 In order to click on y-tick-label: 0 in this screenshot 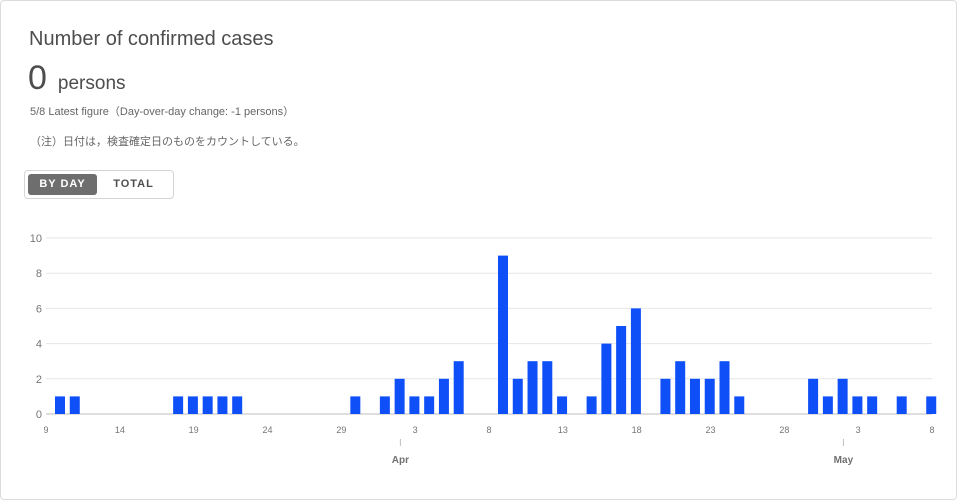, I will do `click(39, 415)`.